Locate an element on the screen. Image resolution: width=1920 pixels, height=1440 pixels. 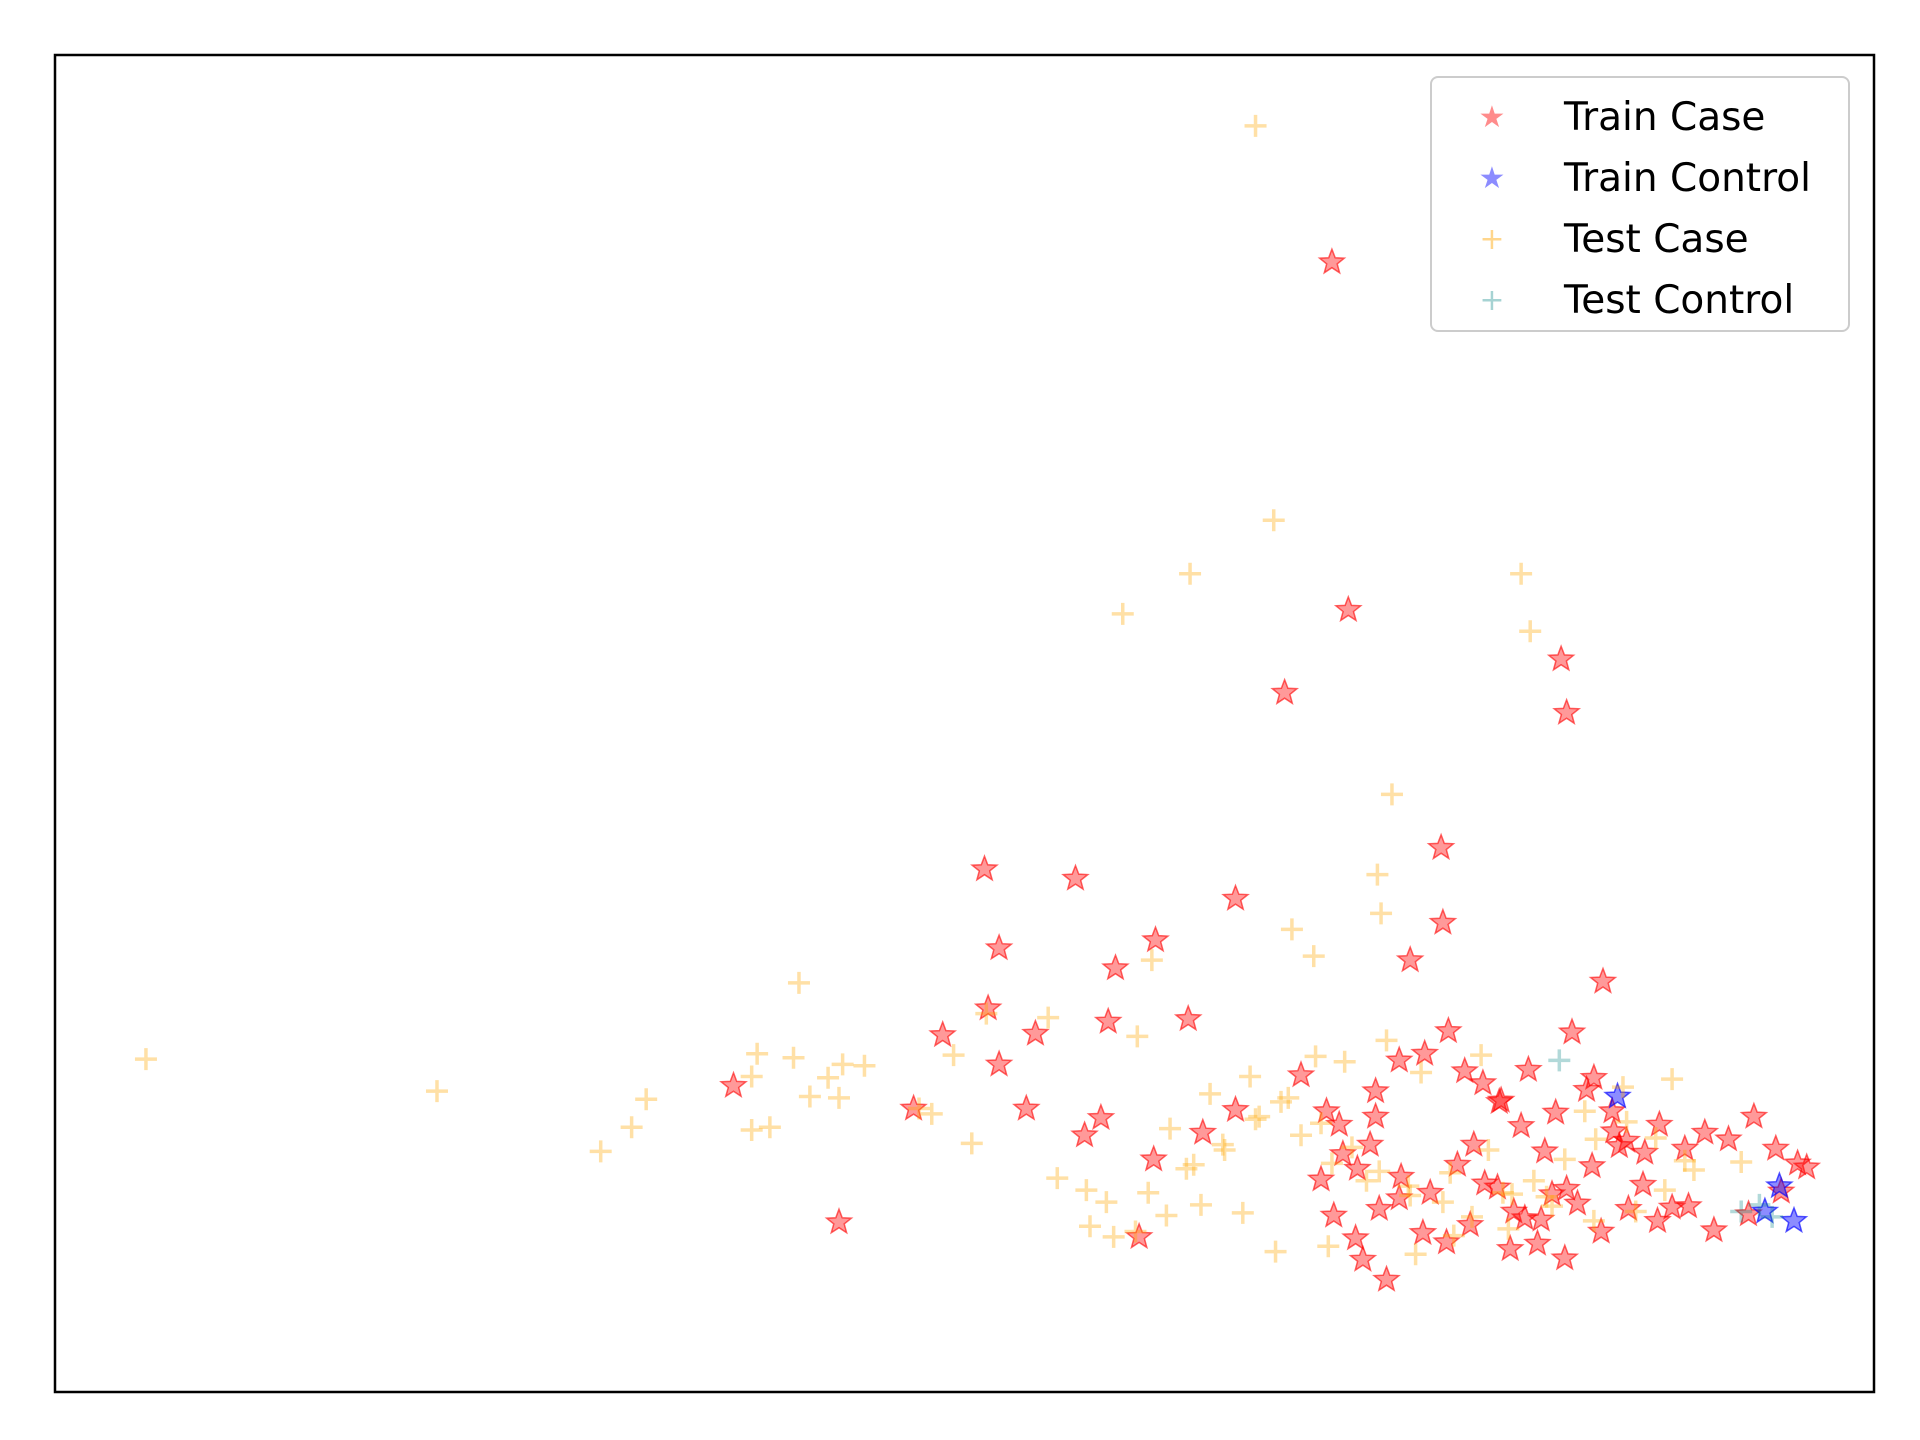
plus-icon: + is located at coordinates (1492, 239).